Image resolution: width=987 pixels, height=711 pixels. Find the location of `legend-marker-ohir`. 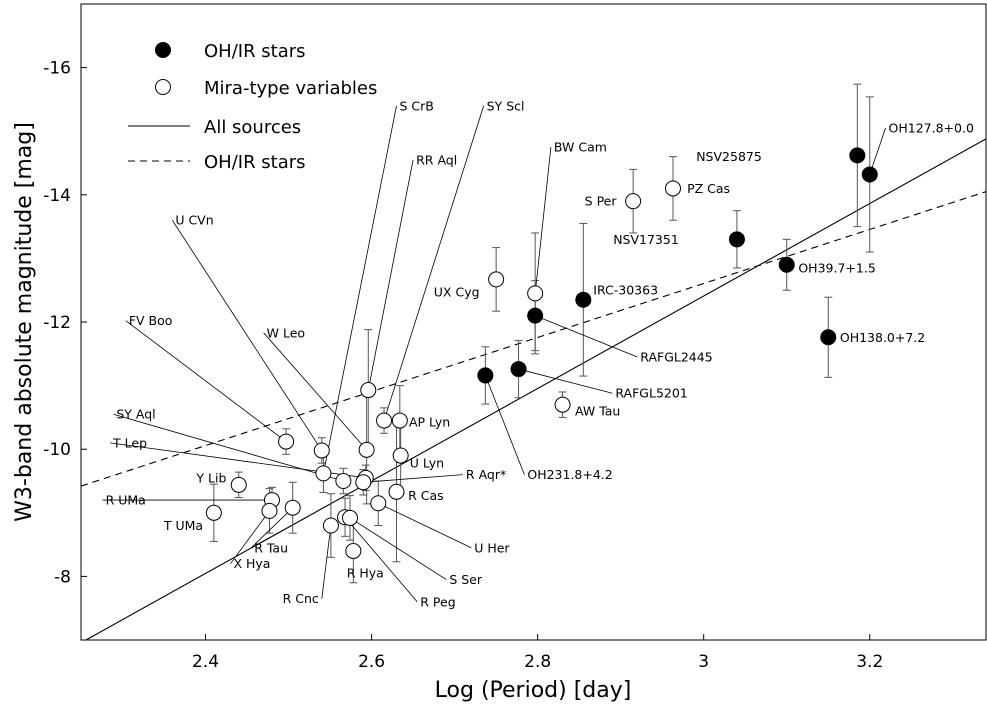

legend-marker-ohir is located at coordinates (163, 50).